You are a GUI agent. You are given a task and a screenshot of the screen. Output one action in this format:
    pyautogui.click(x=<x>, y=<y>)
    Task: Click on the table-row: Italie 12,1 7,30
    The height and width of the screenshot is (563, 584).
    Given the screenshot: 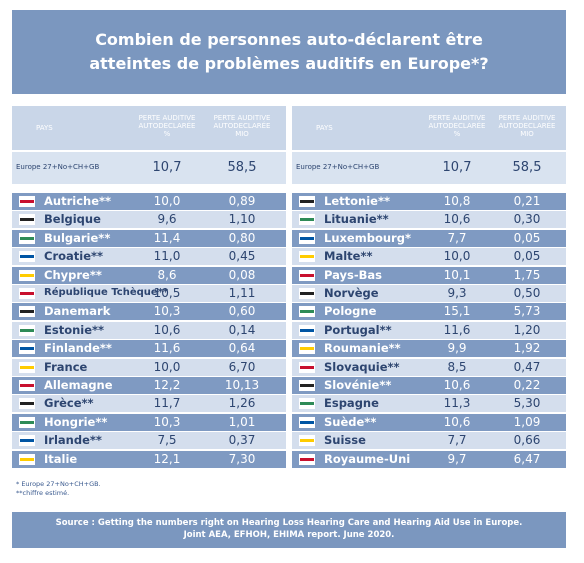 What is the action you would take?
    pyautogui.click(x=149, y=459)
    